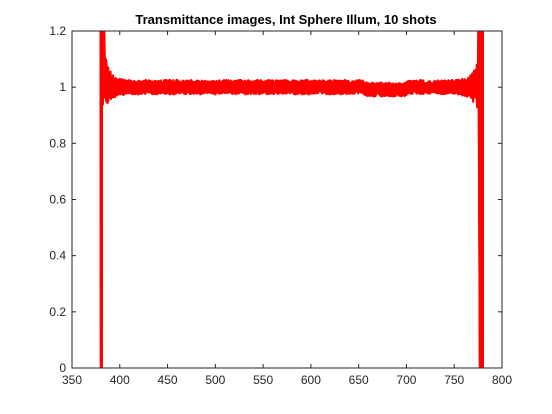 This screenshot has height=414, width=552. Describe the element at coordinates (57, 31) in the screenshot. I see `y-tick-label-1.2: 1.2` at that location.